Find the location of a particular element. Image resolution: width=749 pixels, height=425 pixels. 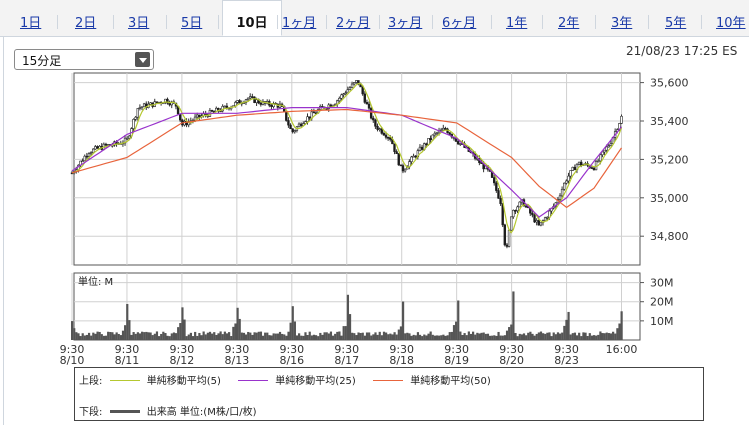

tab-4: 10日 is located at coordinates (252, 18).